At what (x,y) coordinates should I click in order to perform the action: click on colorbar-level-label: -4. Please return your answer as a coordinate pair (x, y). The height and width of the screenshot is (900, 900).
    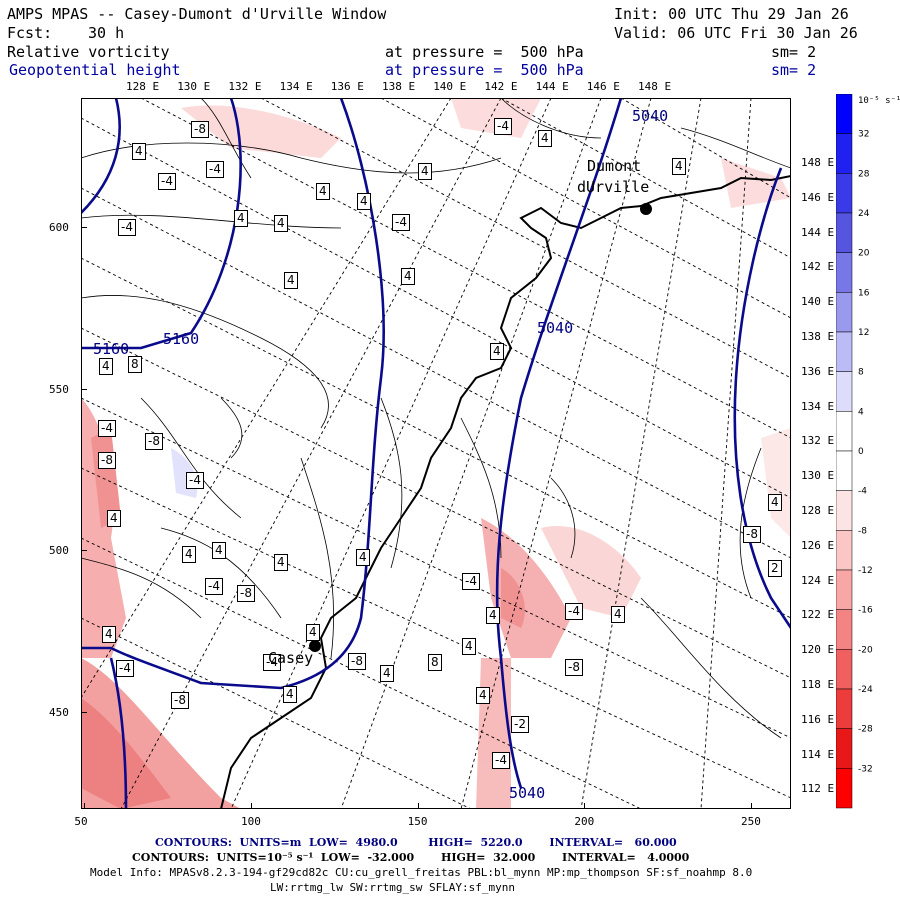
    Looking at the image, I should click on (862, 492).